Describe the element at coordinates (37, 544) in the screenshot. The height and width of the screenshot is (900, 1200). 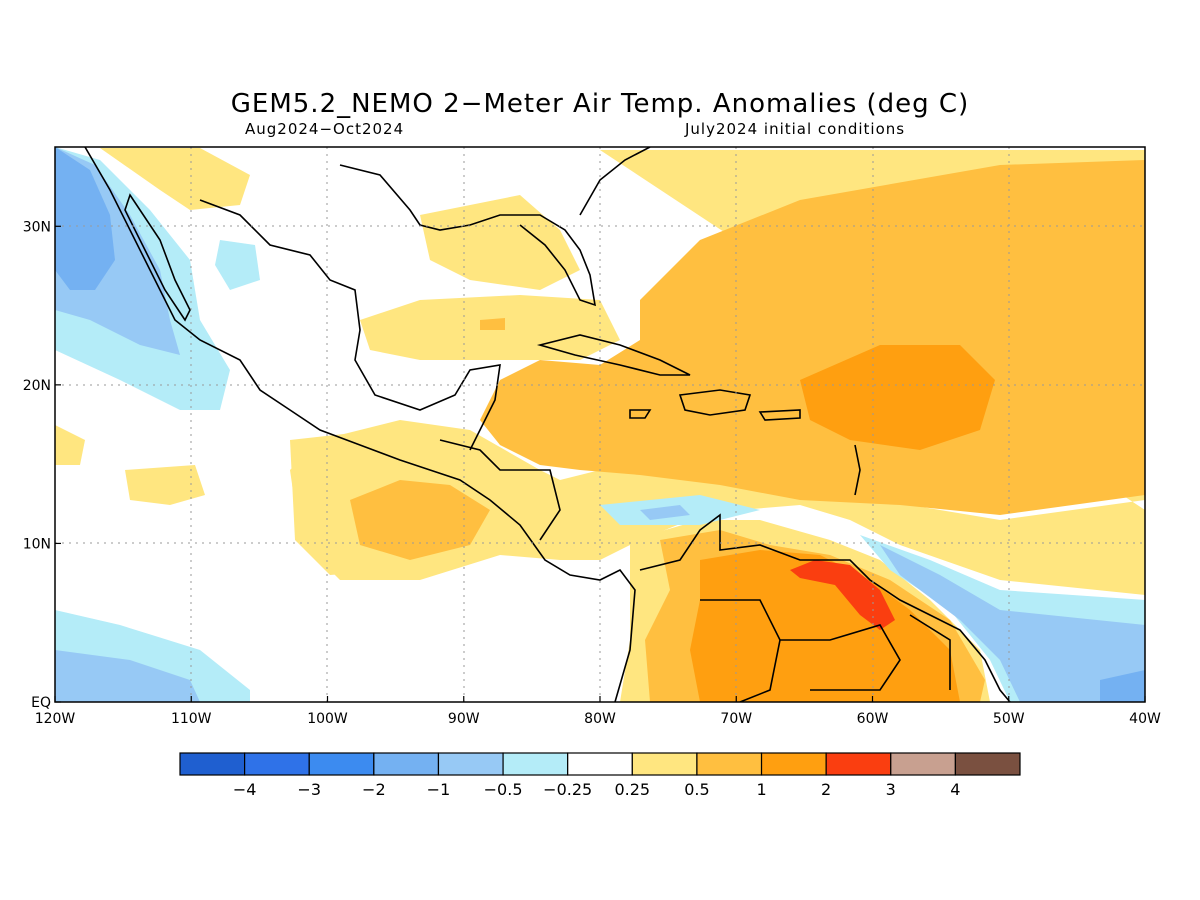
I see `y-tick-label: 10N` at that location.